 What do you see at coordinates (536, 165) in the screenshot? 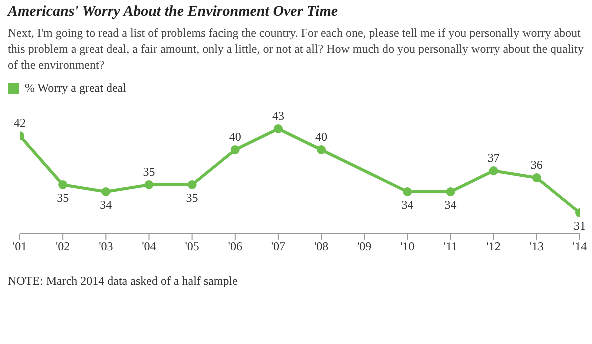
I see `data-label: 36` at bounding box center [536, 165].